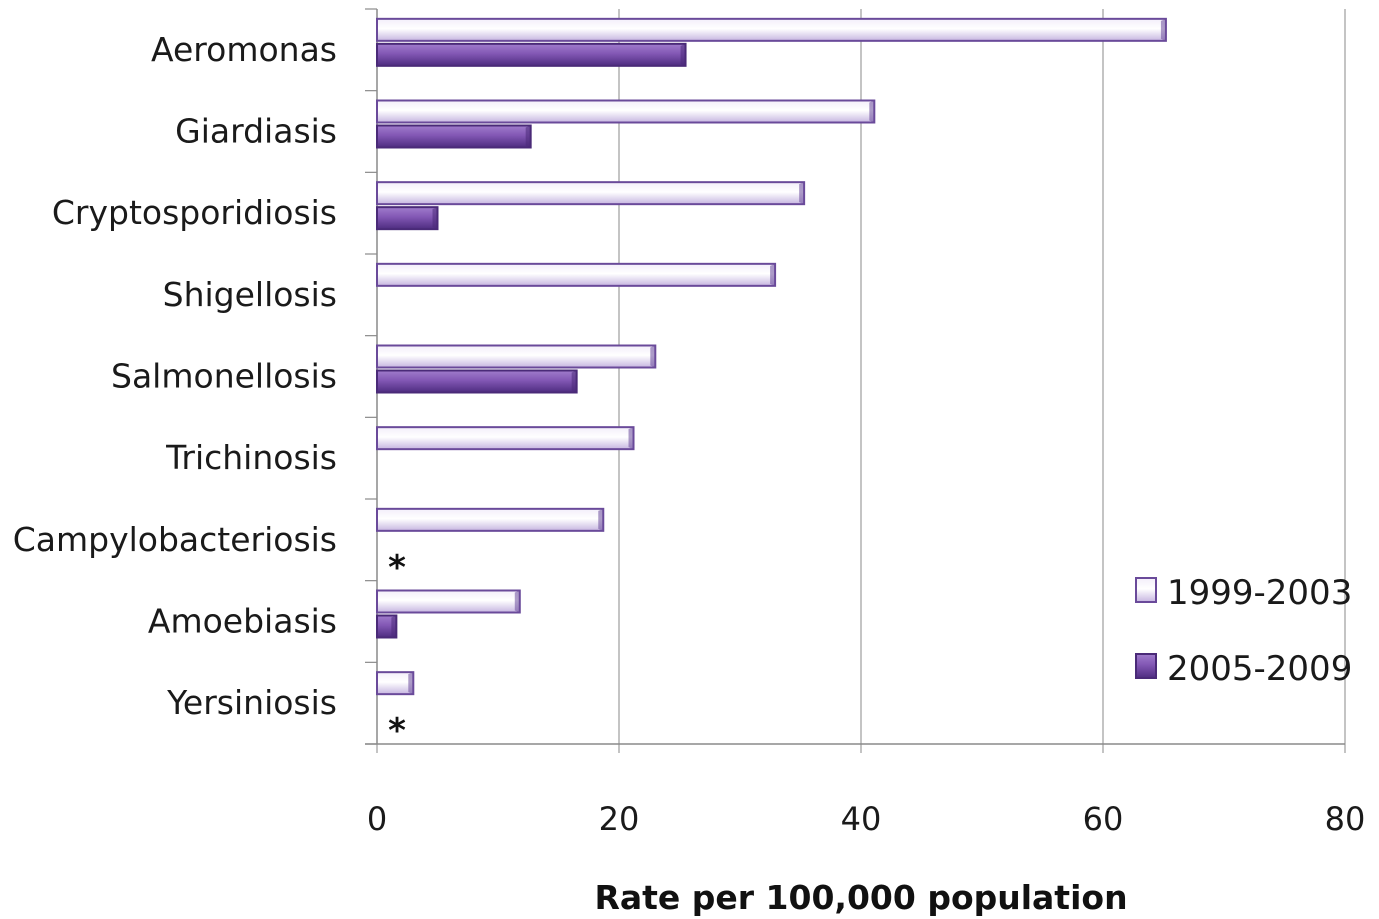  I want to click on x-tick-labels: 0 20 40 60 80, so click(866, 819).